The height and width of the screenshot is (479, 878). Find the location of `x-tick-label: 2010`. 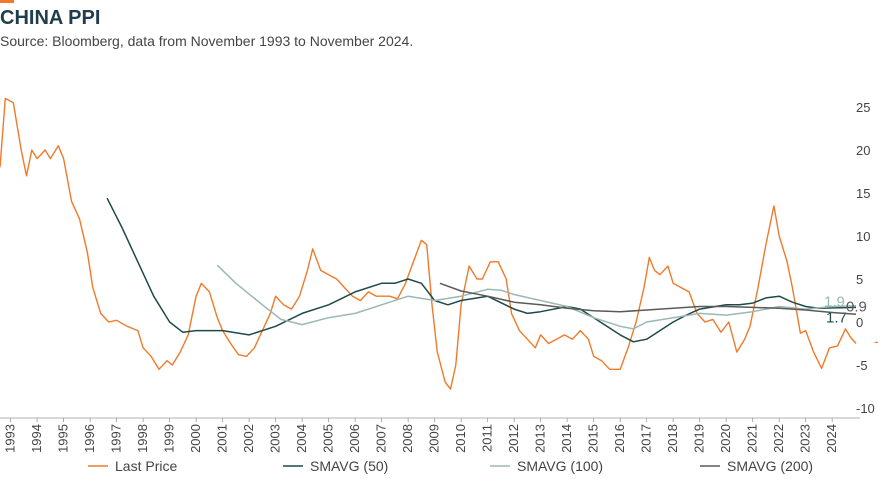

x-tick-label: 2010 is located at coordinates (460, 438).